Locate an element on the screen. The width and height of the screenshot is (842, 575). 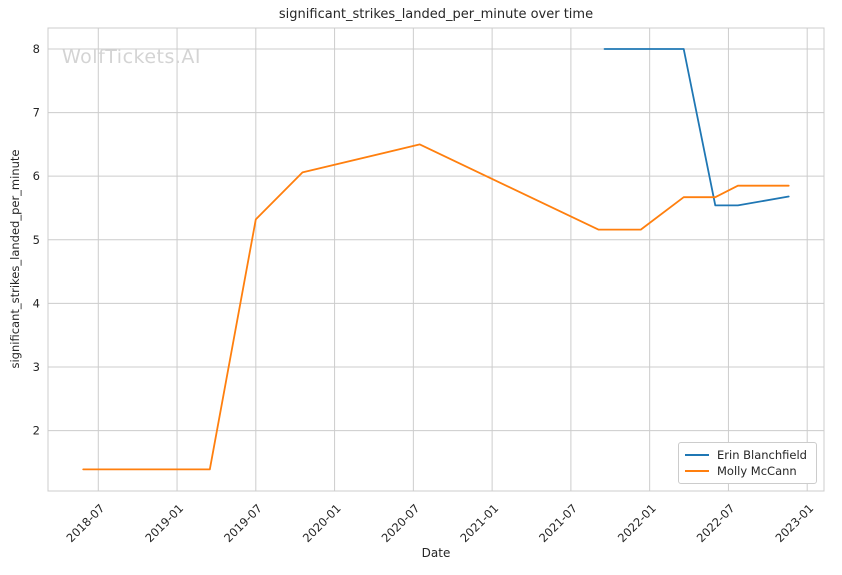
legend-label: Erin Blanchfield is located at coordinates (762, 455).